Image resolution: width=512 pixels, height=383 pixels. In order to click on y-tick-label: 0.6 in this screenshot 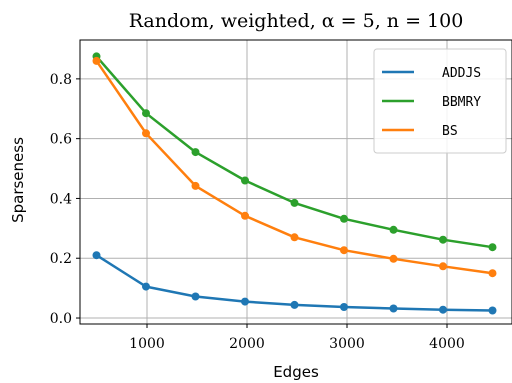, I will do `click(61, 140)`.